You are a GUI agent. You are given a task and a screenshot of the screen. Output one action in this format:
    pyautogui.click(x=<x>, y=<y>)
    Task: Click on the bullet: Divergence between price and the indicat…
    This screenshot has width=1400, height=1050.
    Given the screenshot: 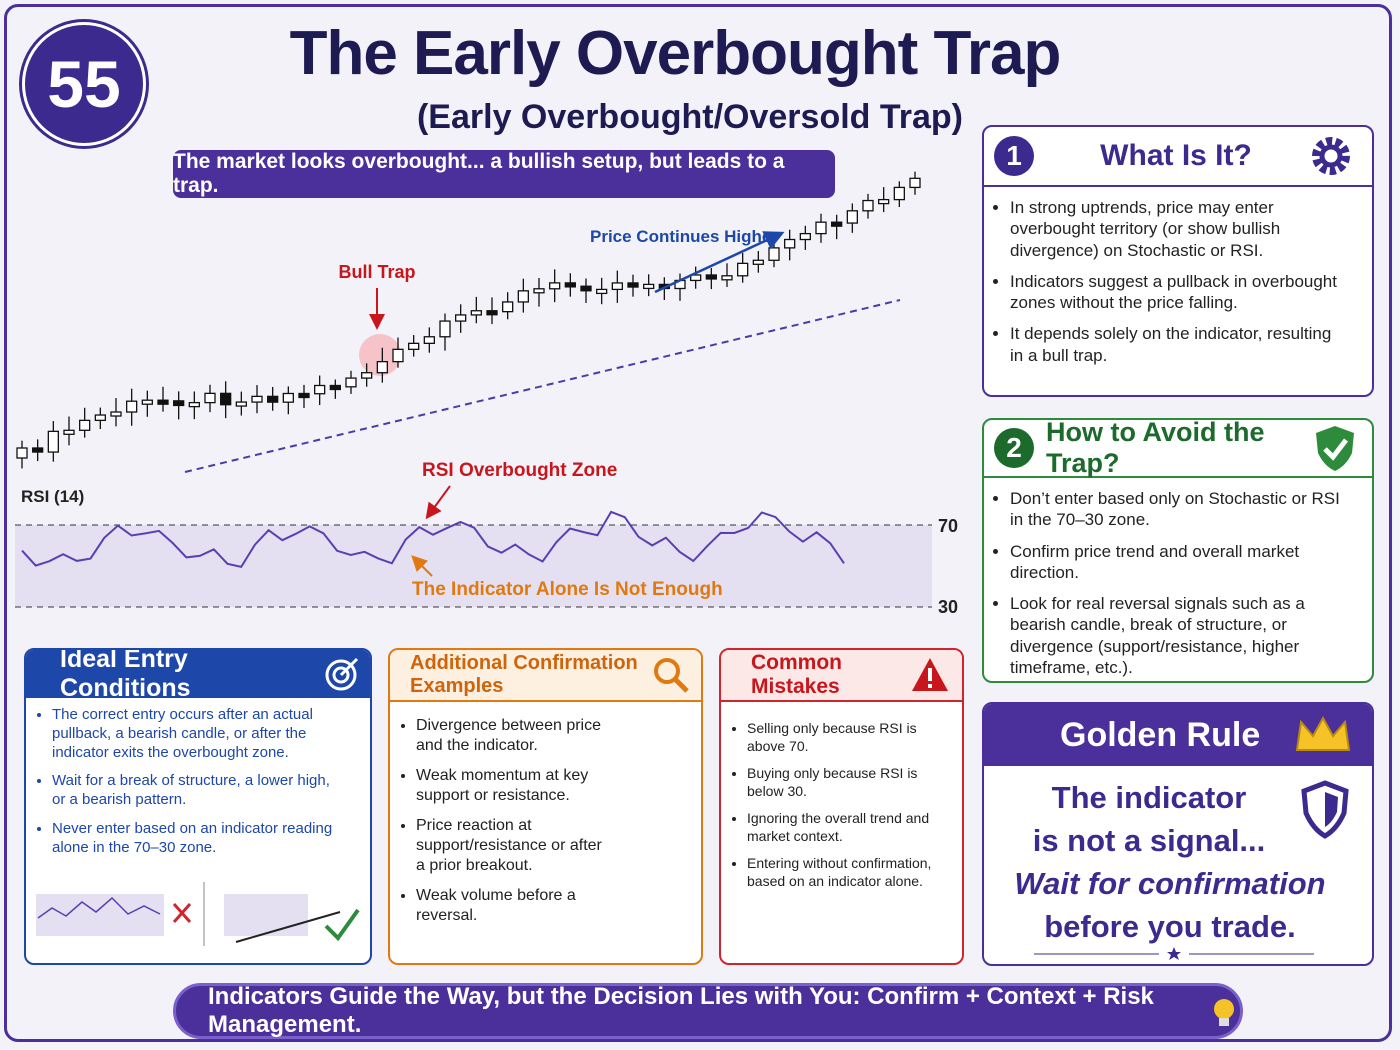 What is the action you would take?
    pyautogui.click(x=511, y=736)
    